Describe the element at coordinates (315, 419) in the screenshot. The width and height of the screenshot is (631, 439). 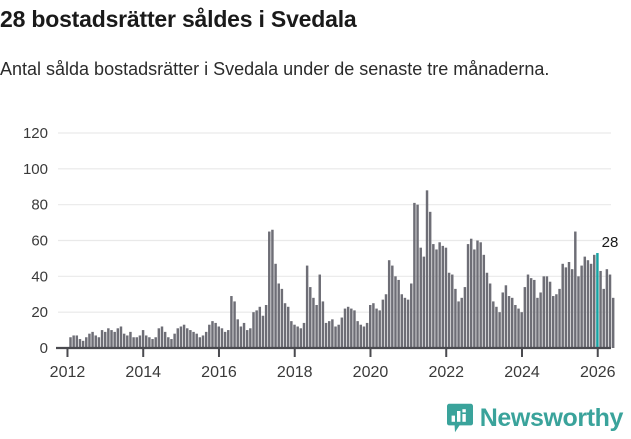
I see `chart-footer: Newsworthy` at that location.